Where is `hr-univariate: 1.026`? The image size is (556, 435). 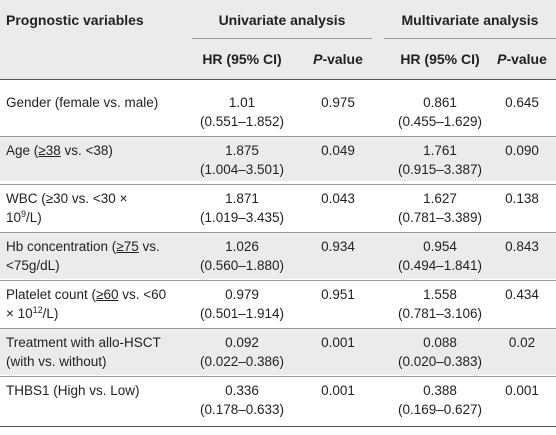 hr-univariate: 1.026 is located at coordinates (242, 246).